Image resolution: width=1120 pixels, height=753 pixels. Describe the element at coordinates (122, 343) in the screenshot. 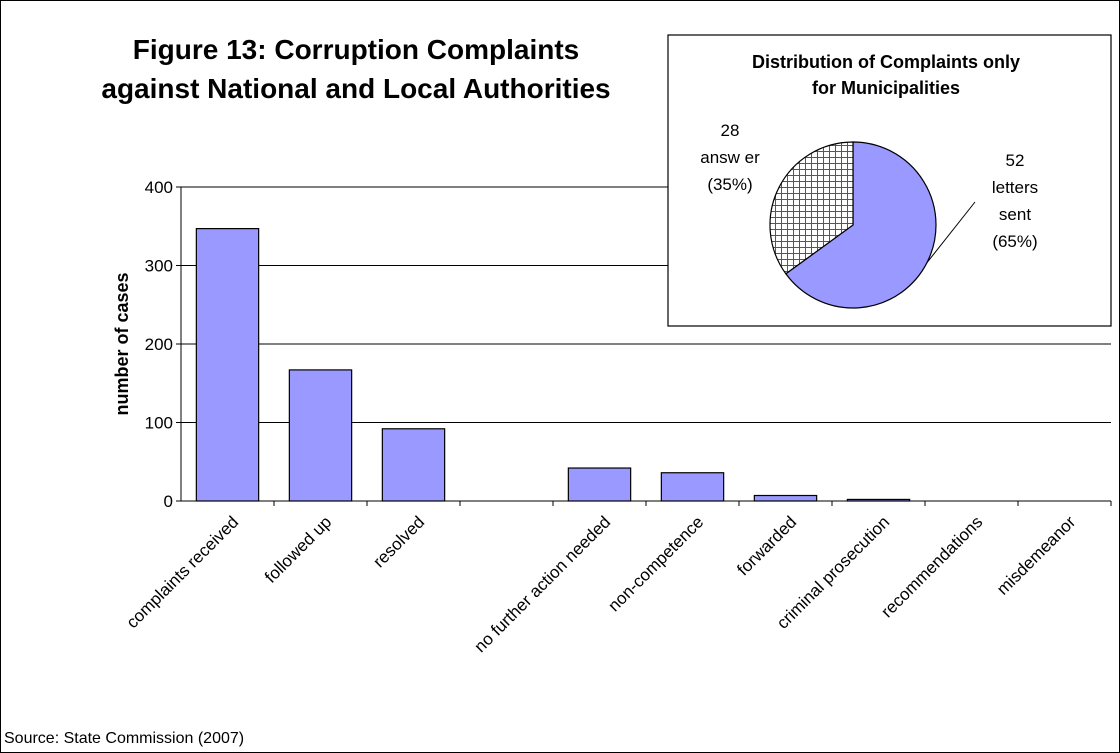

I see `y-axis-label: number of cases` at that location.